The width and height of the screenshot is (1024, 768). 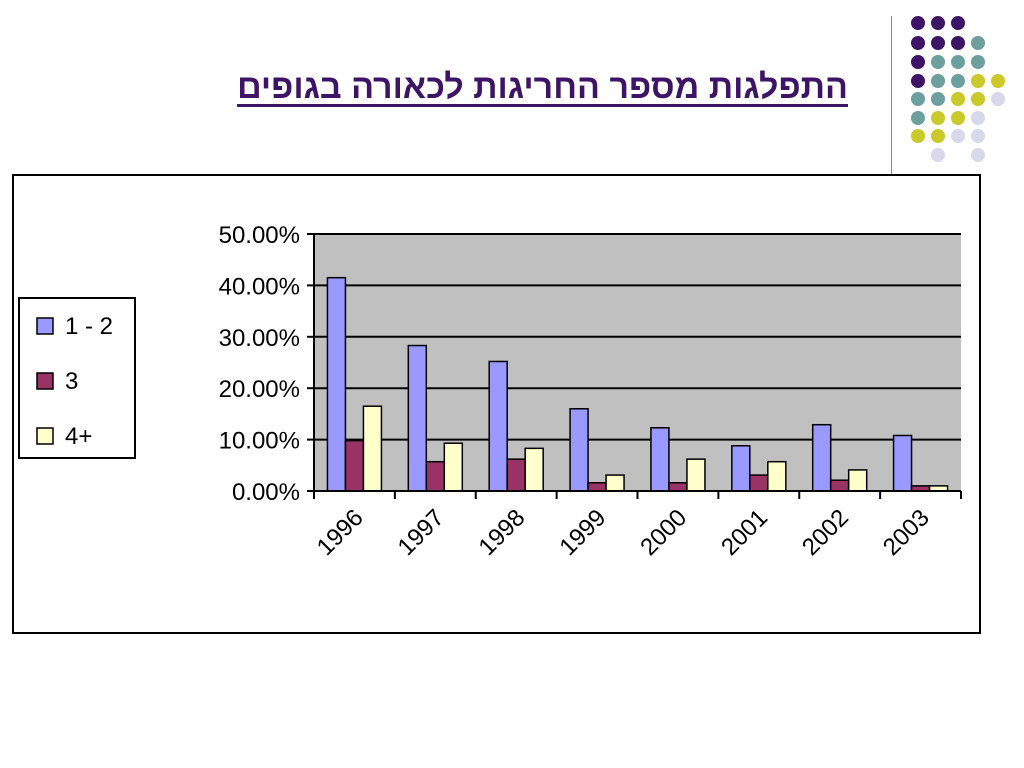 I want to click on y-tick-label: 40.00%, so click(x=259, y=286).